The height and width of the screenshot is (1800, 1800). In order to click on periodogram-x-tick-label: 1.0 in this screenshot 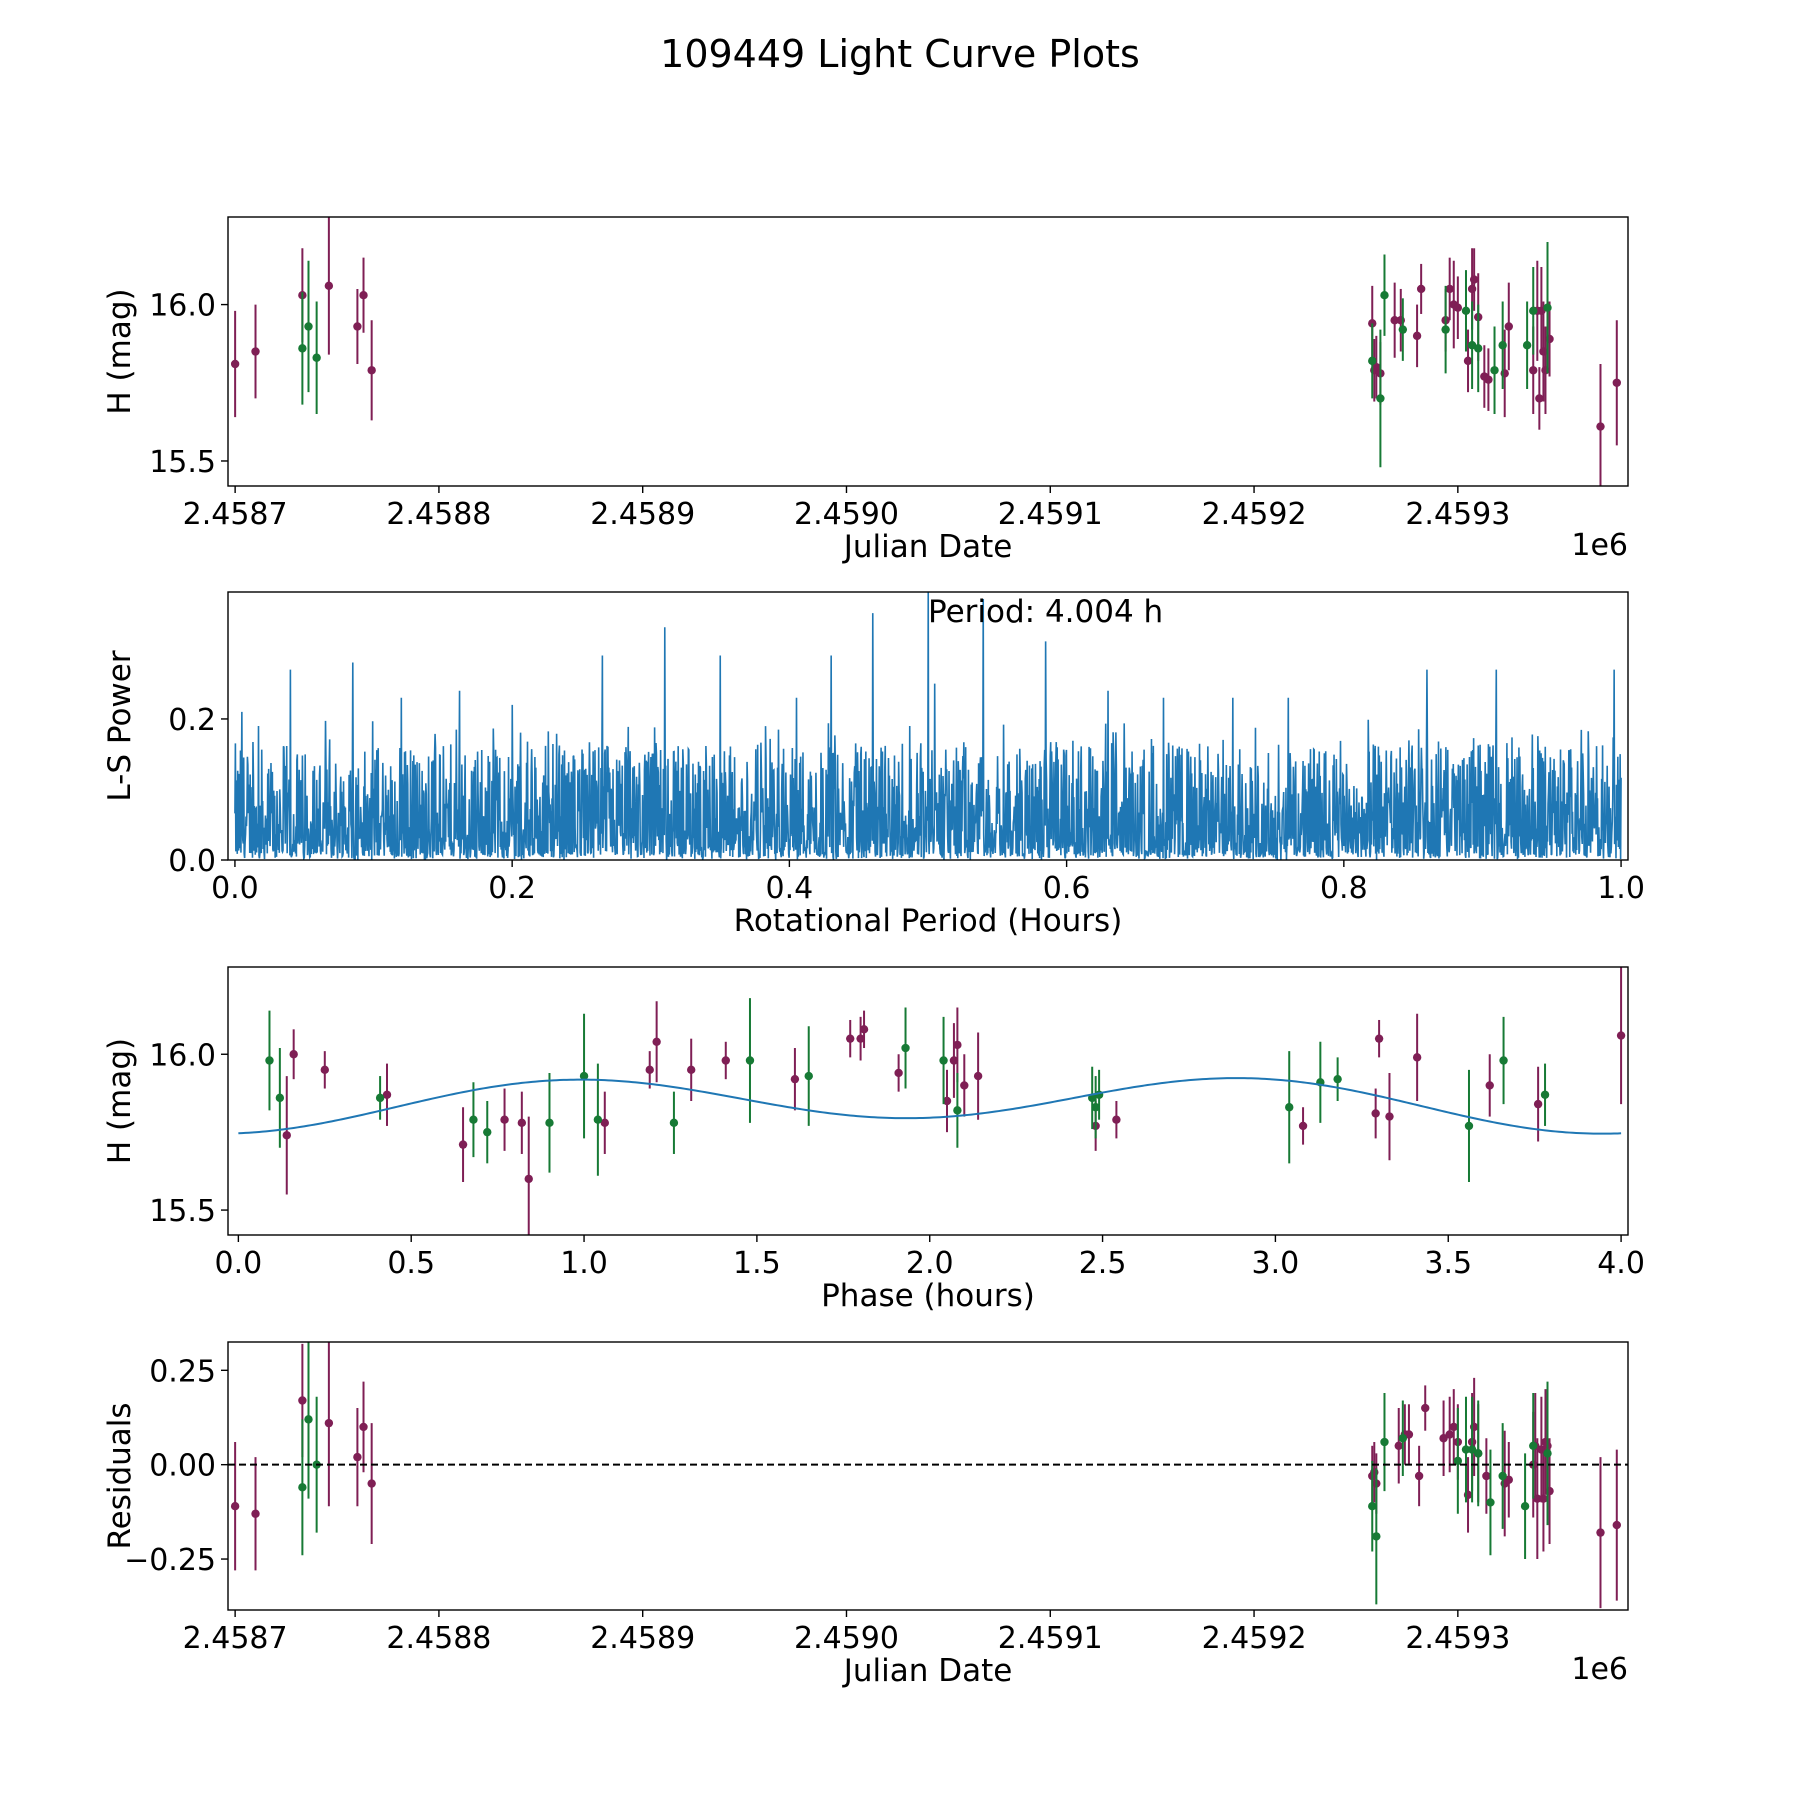, I will do `click(1621, 888)`.